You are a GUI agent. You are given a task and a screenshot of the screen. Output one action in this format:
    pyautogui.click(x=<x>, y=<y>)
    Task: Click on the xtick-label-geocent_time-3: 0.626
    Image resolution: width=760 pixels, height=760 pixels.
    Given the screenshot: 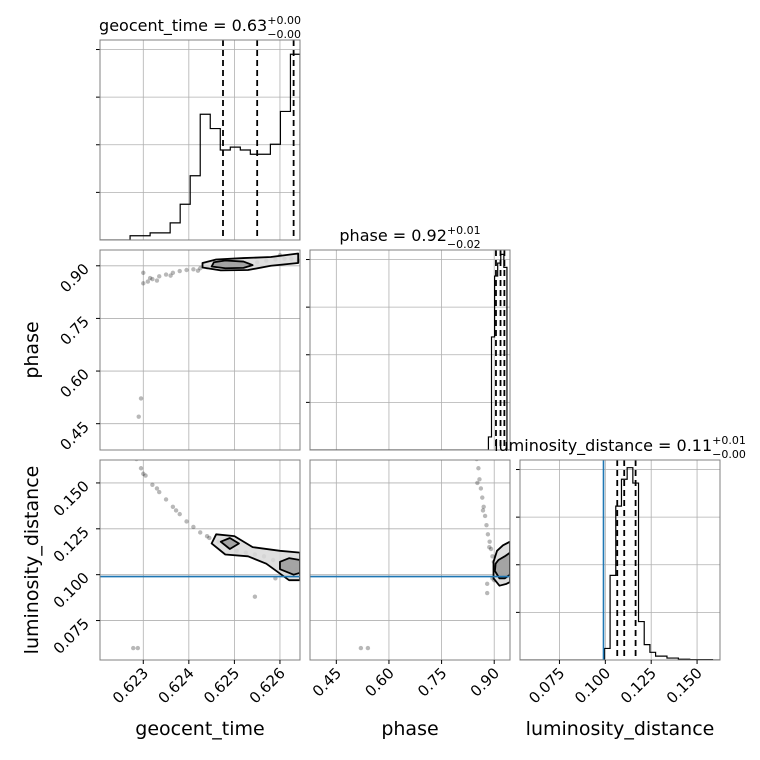 What is the action you would take?
    pyautogui.click(x=267, y=685)
    